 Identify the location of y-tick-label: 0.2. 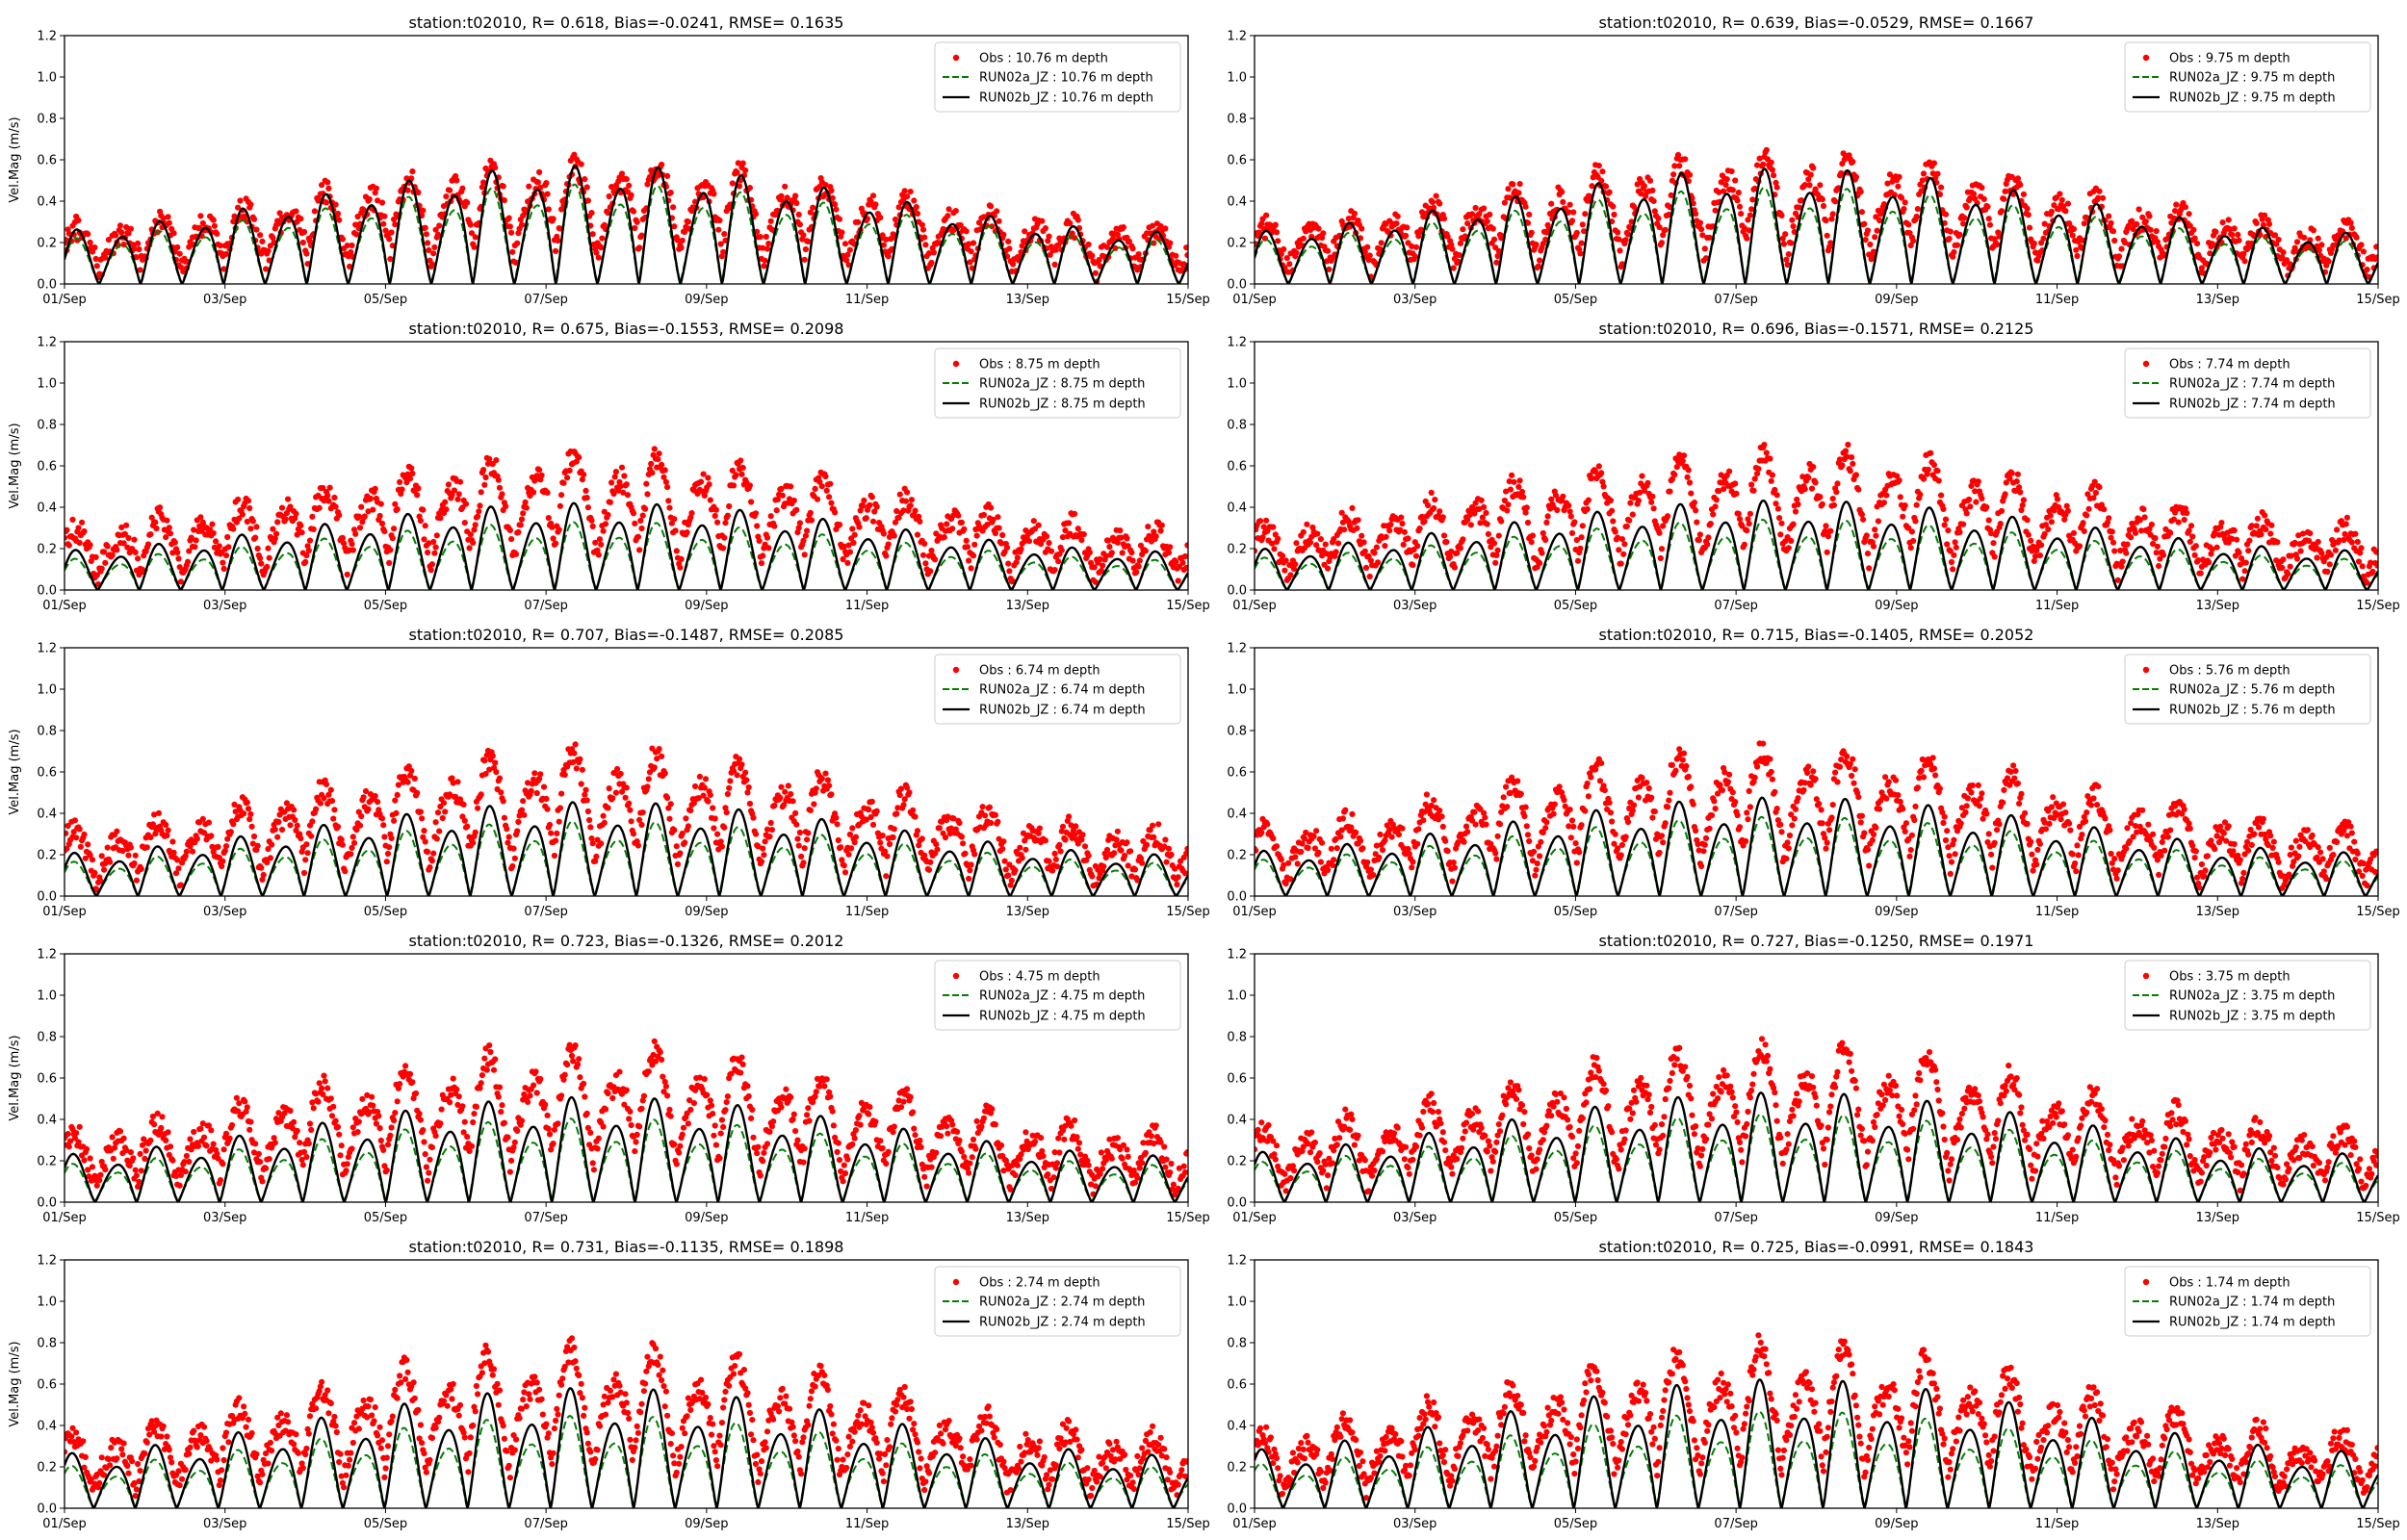
(47, 856).